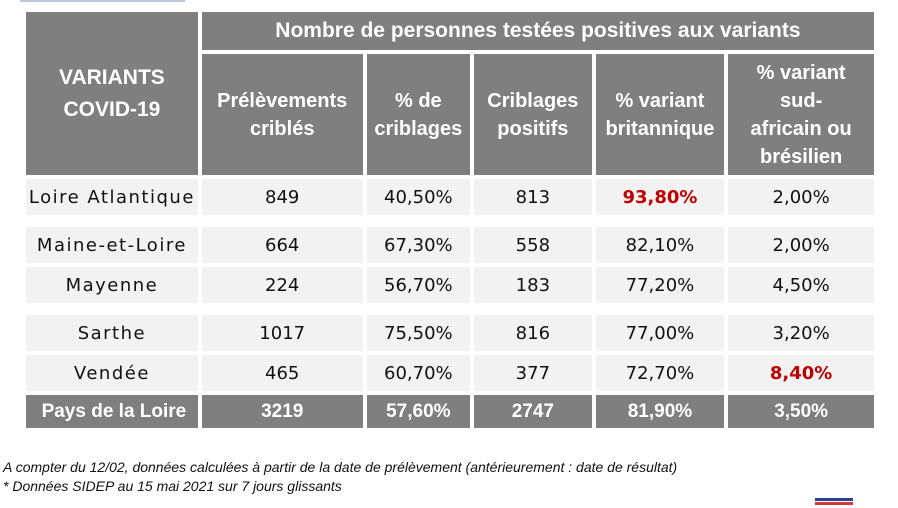 The width and height of the screenshot is (898, 508). What do you see at coordinates (282, 411) in the screenshot?
I see `total-prelevements-cell: 3219` at bounding box center [282, 411].